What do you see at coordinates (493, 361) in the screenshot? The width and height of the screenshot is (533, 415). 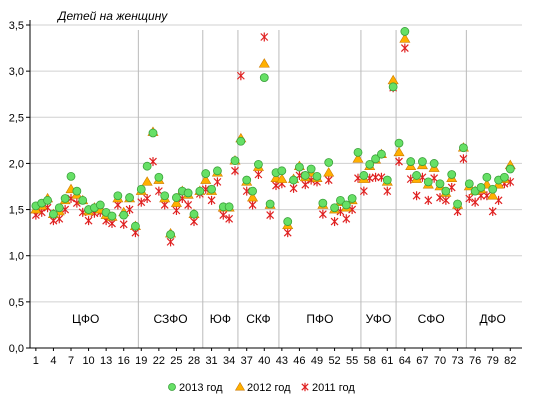 I see `x-tick-label: 79` at bounding box center [493, 361].